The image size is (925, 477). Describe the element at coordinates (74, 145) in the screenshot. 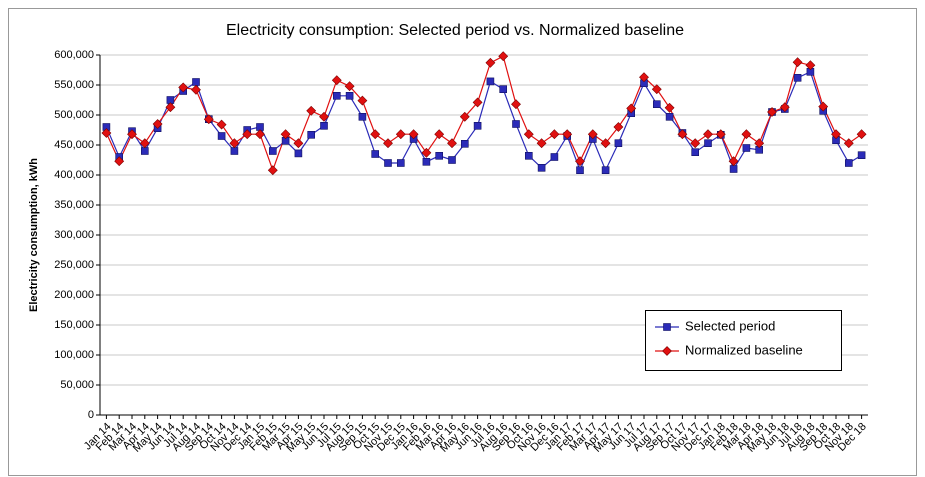

I see `y-tick-label: 450,000` at that location.